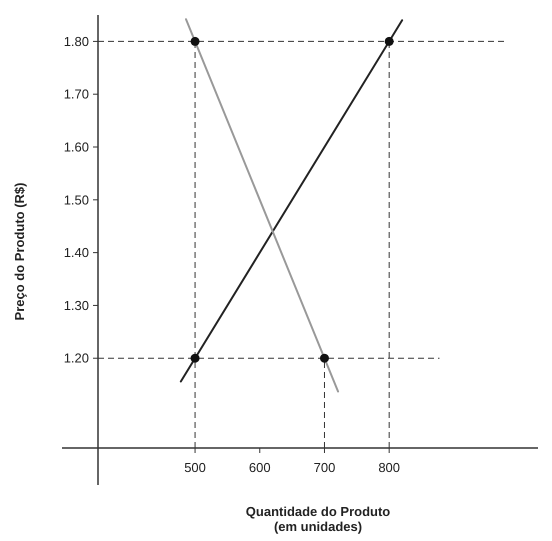 This screenshot has width=552, height=541. What do you see at coordinates (76, 252) in the screenshot?
I see `y-tick-label: 1.40` at bounding box center [76, 252].